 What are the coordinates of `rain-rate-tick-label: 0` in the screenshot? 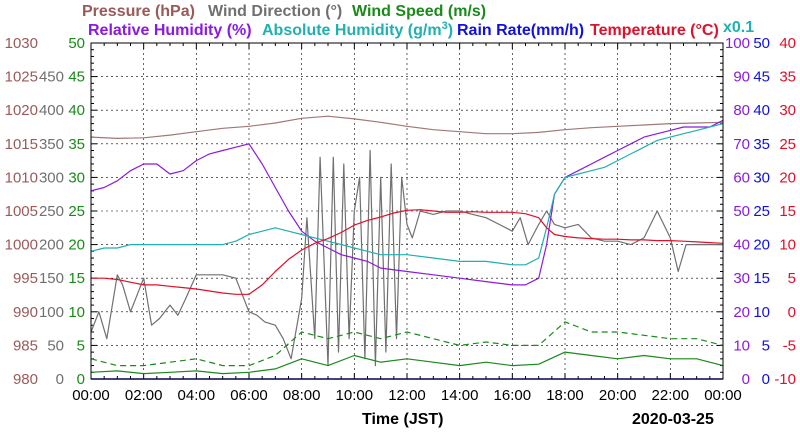 It's located at (766, 379).